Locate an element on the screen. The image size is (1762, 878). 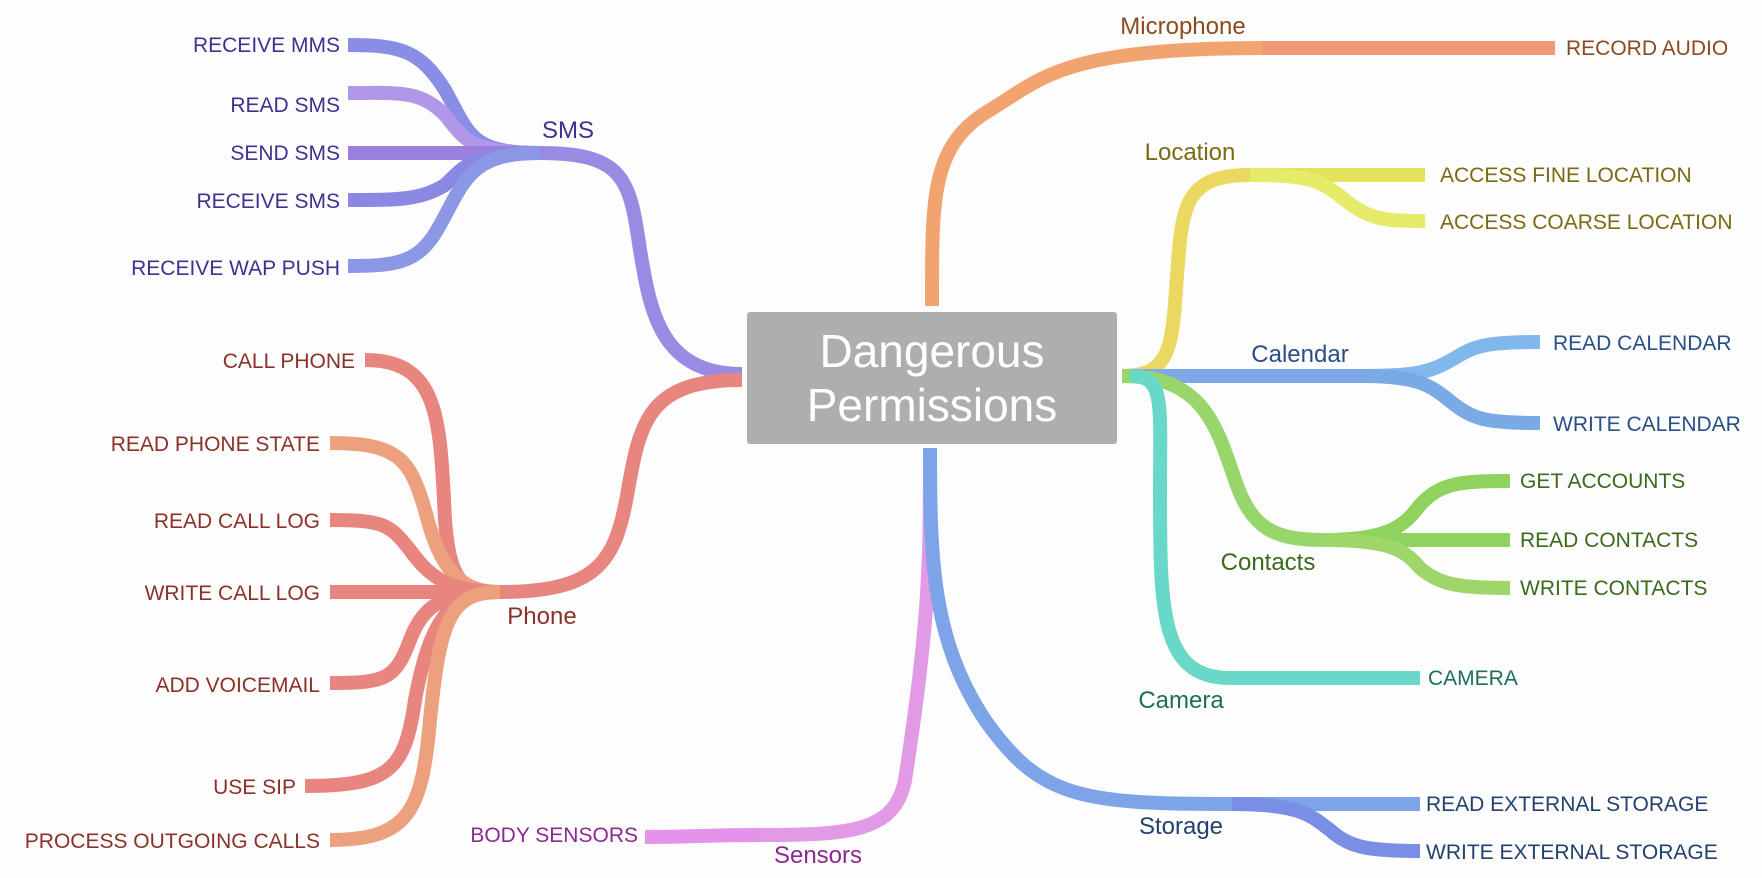
leaf-read-calendar: READ CALENDAR is located at coordinates (1642, 343).